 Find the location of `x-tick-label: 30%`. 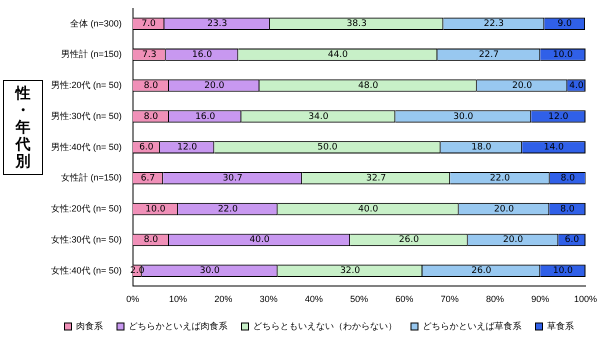

x-tick-label: 30% is located at coordinates (269, 299).